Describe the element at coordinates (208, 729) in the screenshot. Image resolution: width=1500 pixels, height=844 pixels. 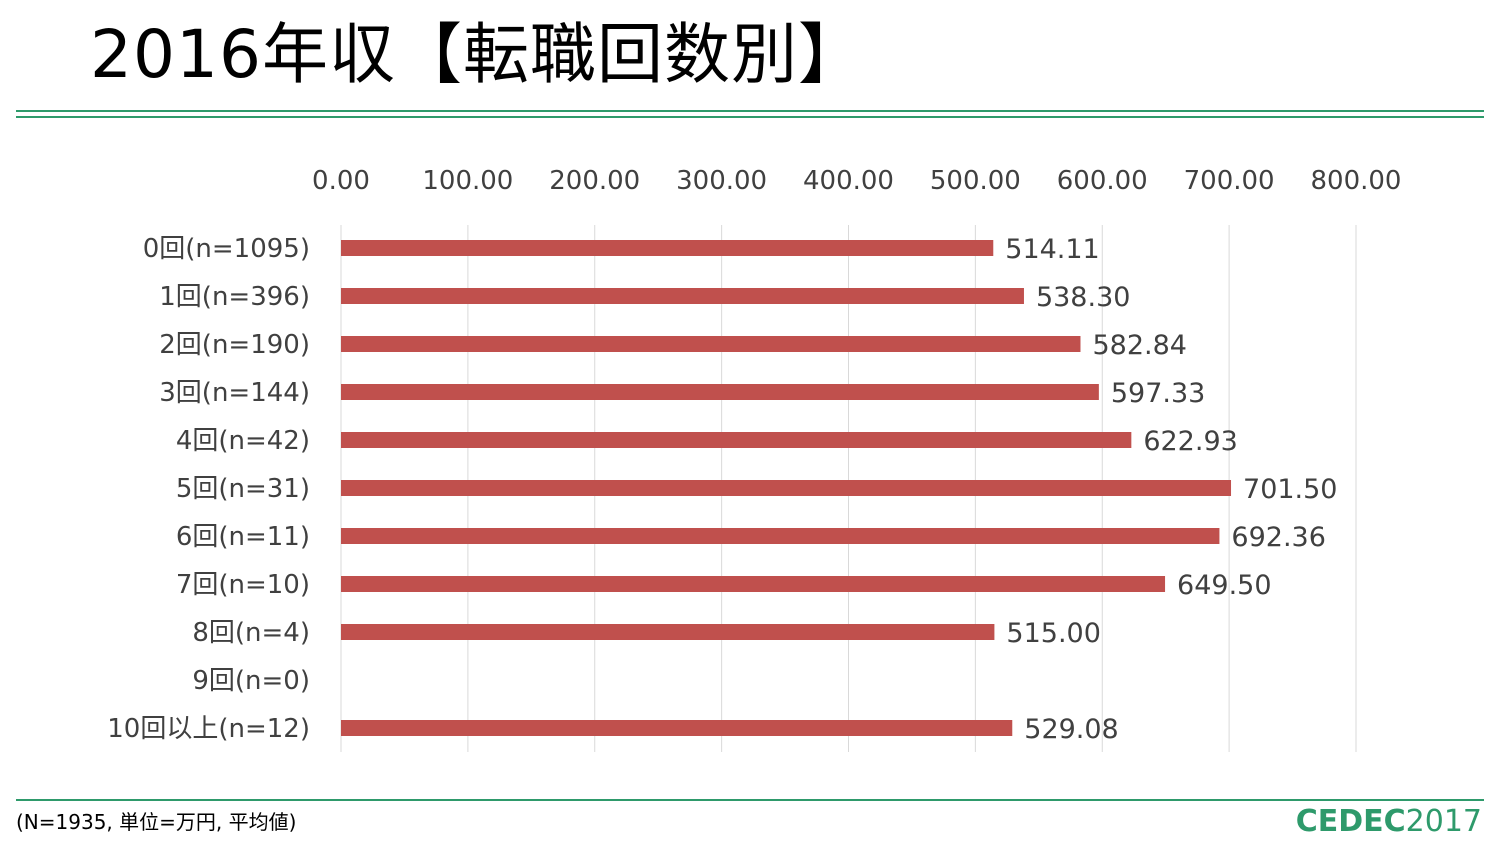
I see `y-category-label: 10回以上(n=12)` at that location.